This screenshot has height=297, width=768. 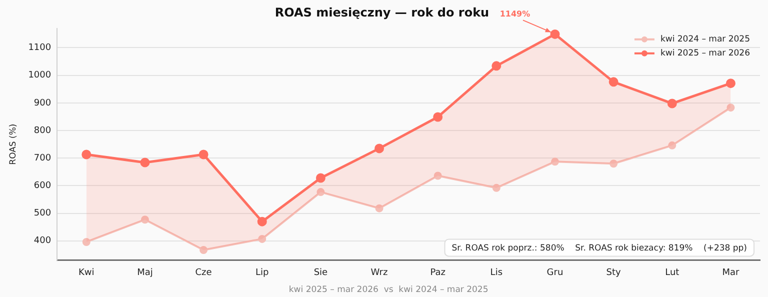 I want to click on y-tick-label: 600, so click(x=43, y=186).